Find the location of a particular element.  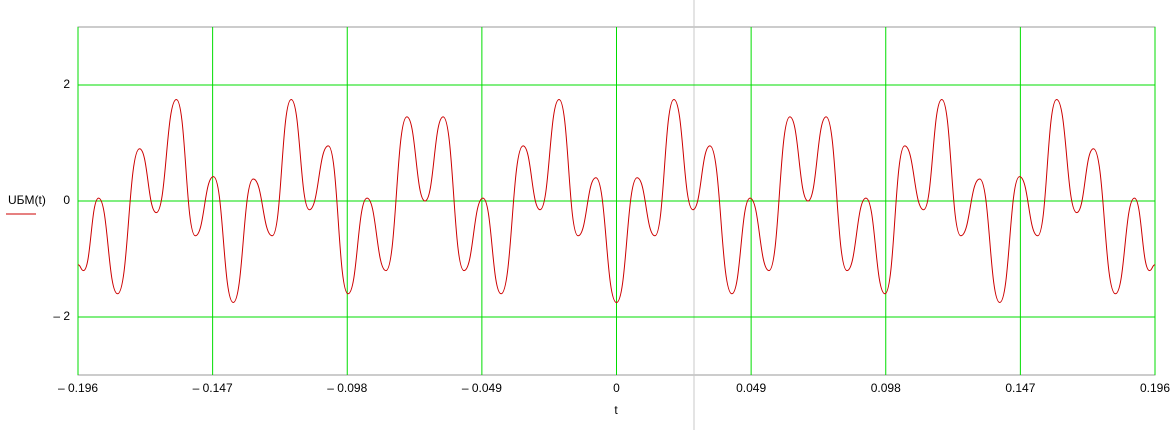

x-tick-label: – 0.049 is located at coordinates (482, 388).